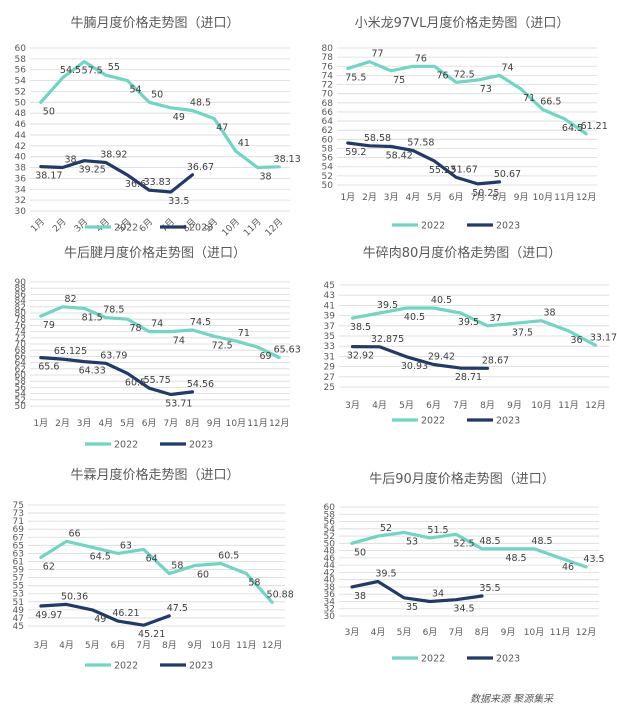 This screenshot has width=617, height=711. What do you see at coordinates (329, 357) in the screenshot?
I see `y-tick-label: 31` at bounding box center [329, 357].